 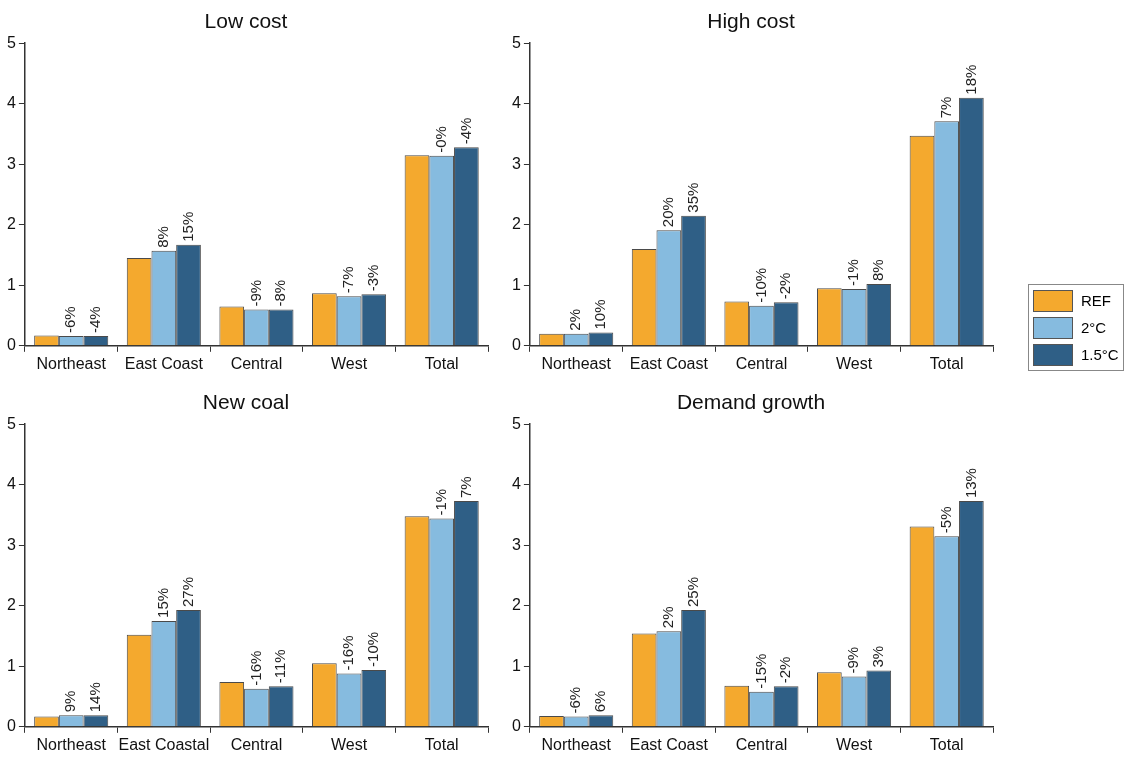 I want to click on x-tick-label: East Coastal, so click(x=164, y=744).